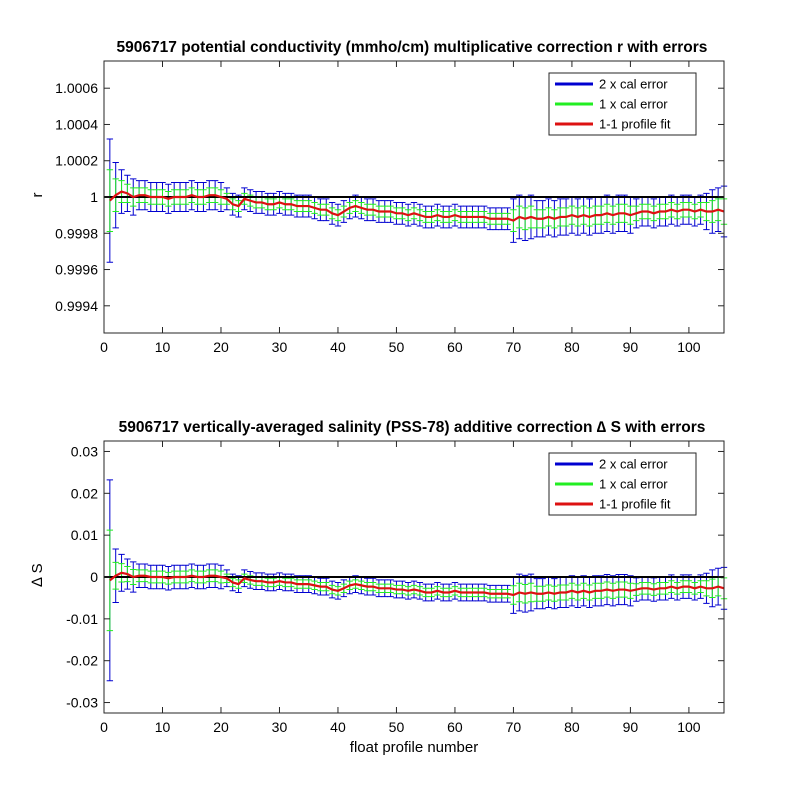 Image resolution: width=800 pixels, height=800 pixels. What do you see at coordinates (82, 619) in the screenshot?
I see `y-tick-label: -0.01` at bounding box center [82, 619].